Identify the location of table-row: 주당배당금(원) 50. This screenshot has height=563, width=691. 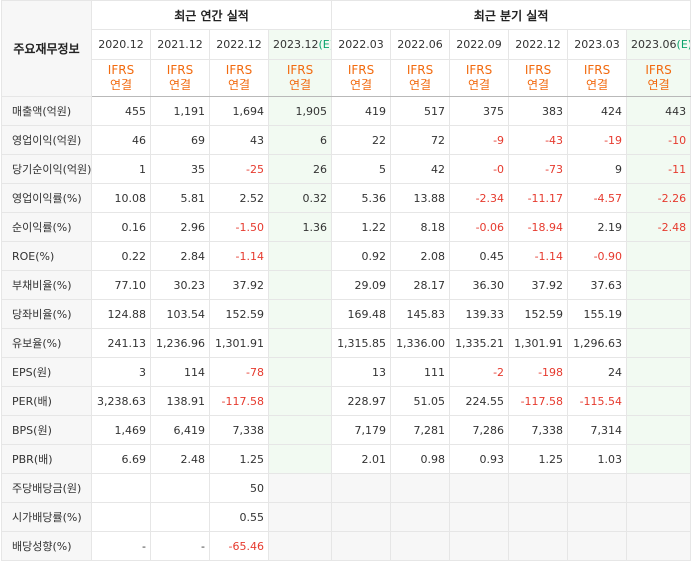
(346, 488).